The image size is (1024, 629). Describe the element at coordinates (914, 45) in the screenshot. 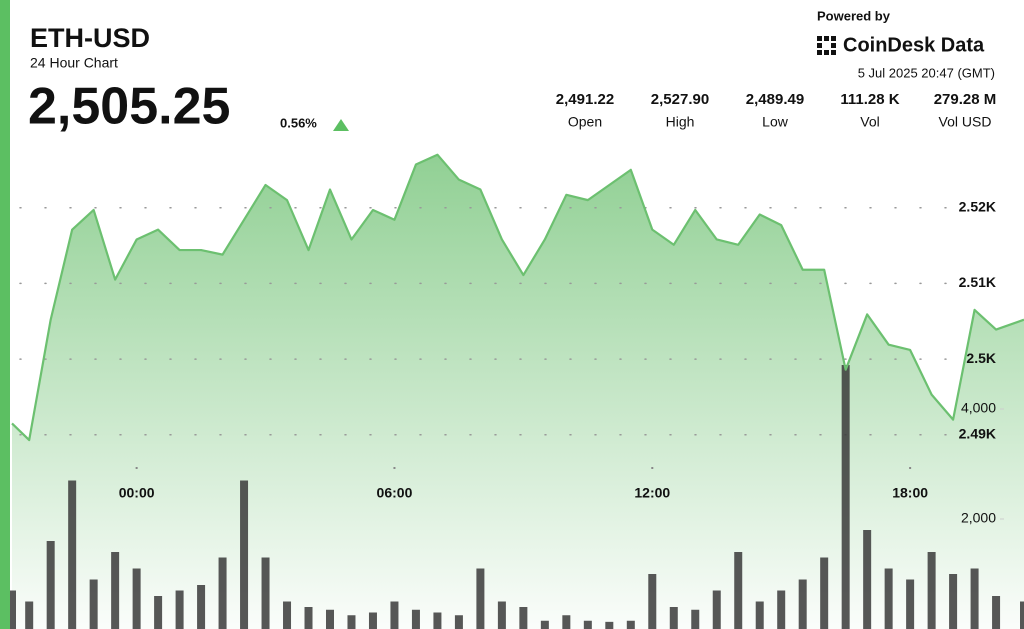

I see `brand: CoinDesk Data` at that location.